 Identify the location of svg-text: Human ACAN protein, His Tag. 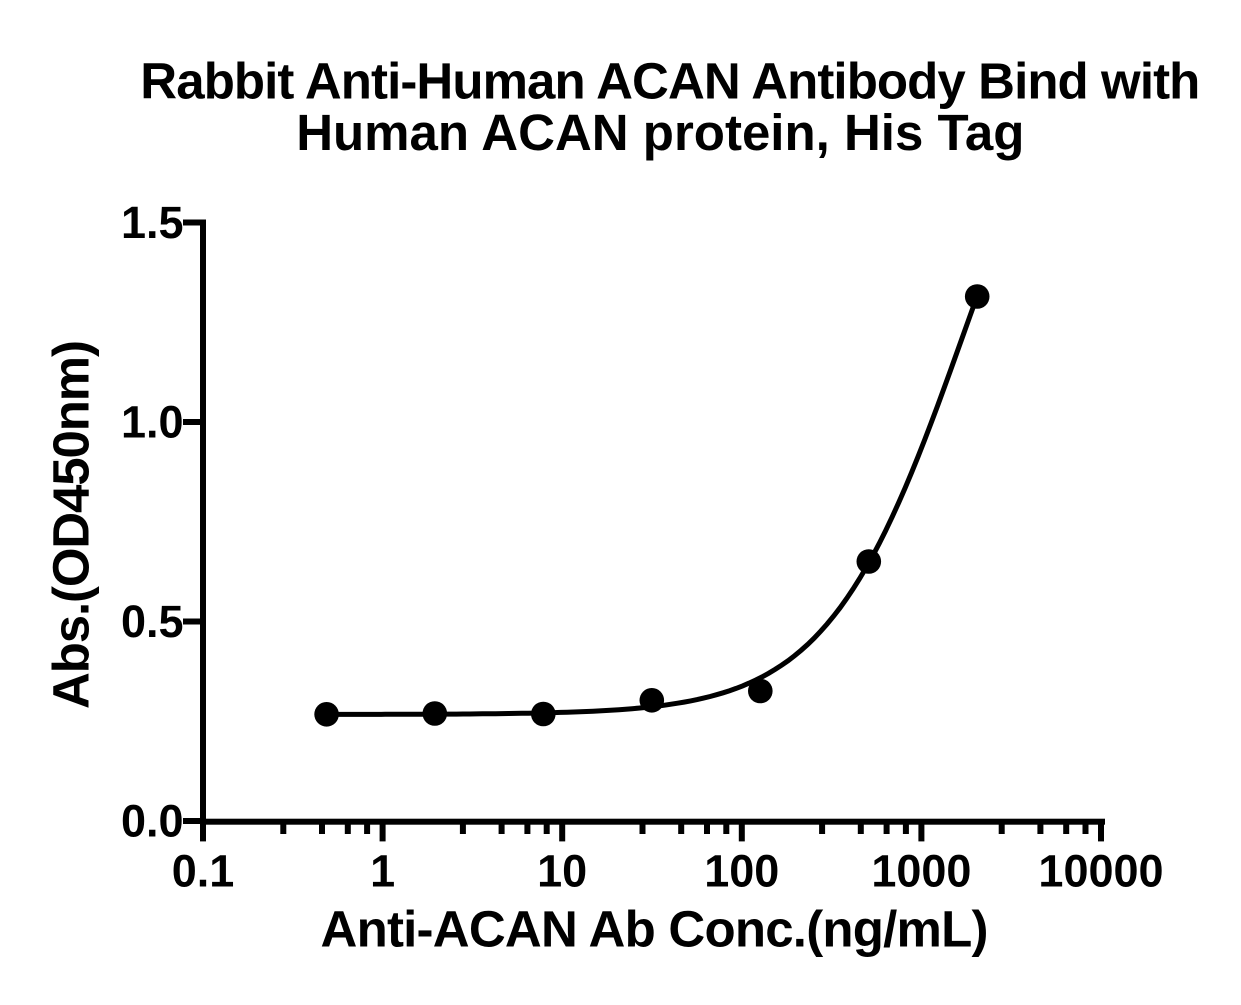
(660, 132).